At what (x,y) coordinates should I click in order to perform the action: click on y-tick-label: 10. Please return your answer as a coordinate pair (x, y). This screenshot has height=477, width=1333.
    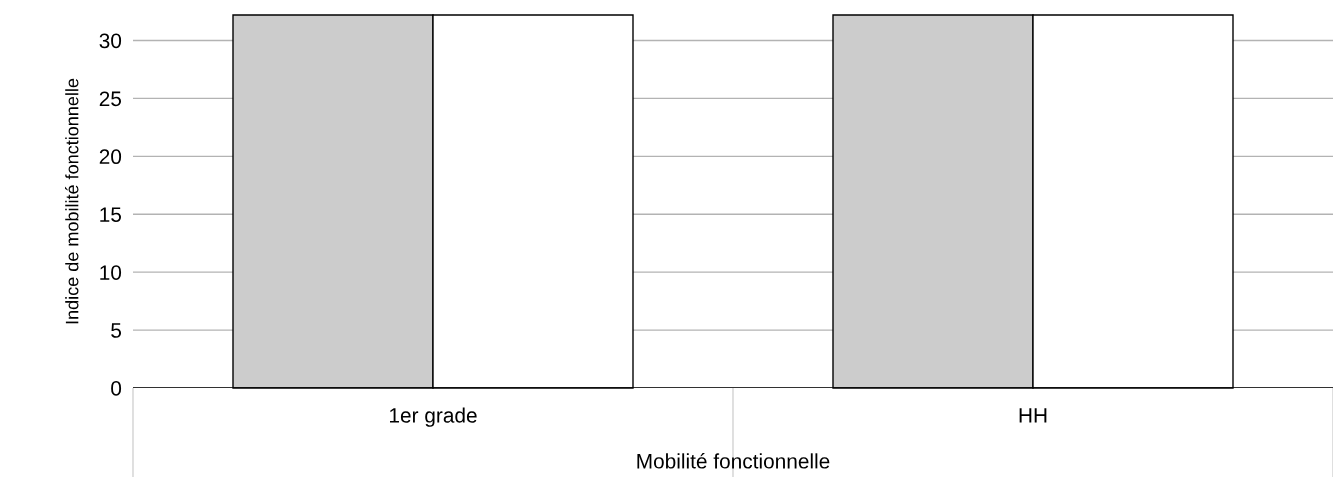
    Looking at the image, I should click on (111, 272).